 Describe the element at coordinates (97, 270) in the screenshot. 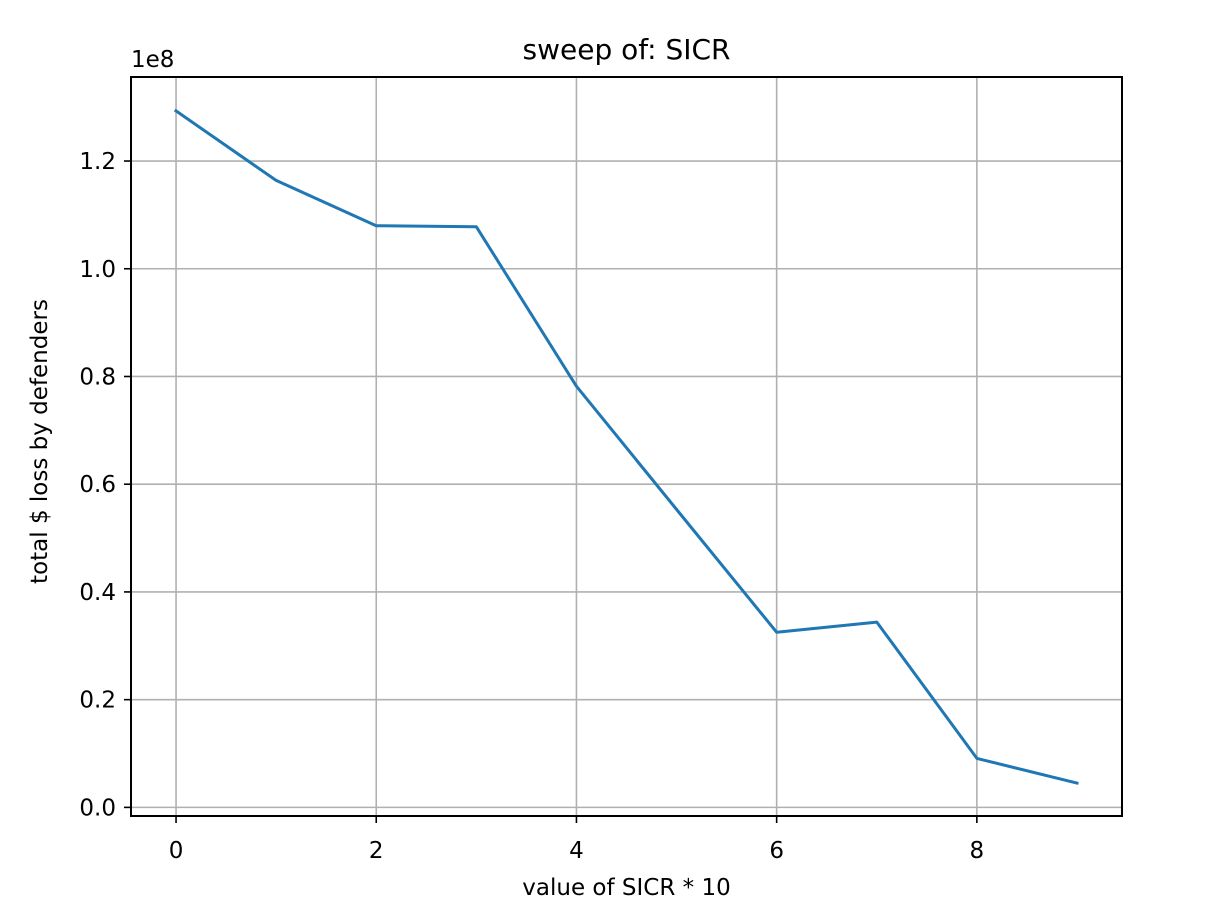

I see `y-tick-label: 1.0` at that location.